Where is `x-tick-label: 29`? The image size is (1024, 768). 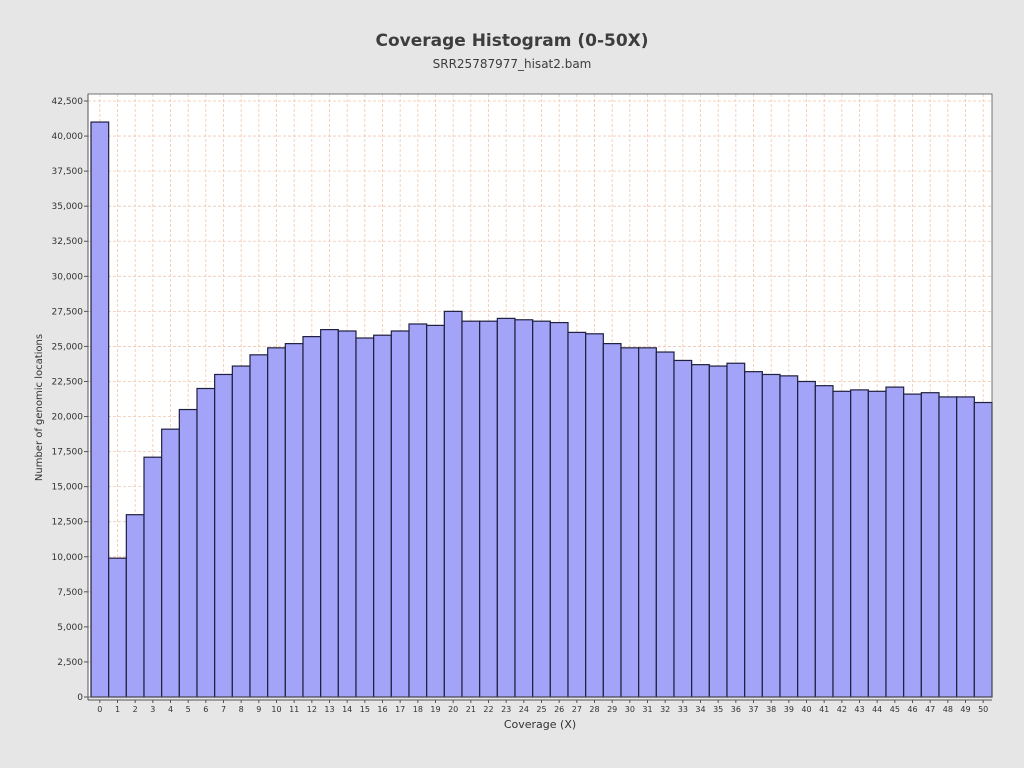
x-tick-label: 29 is located at coordinates (612, 709).